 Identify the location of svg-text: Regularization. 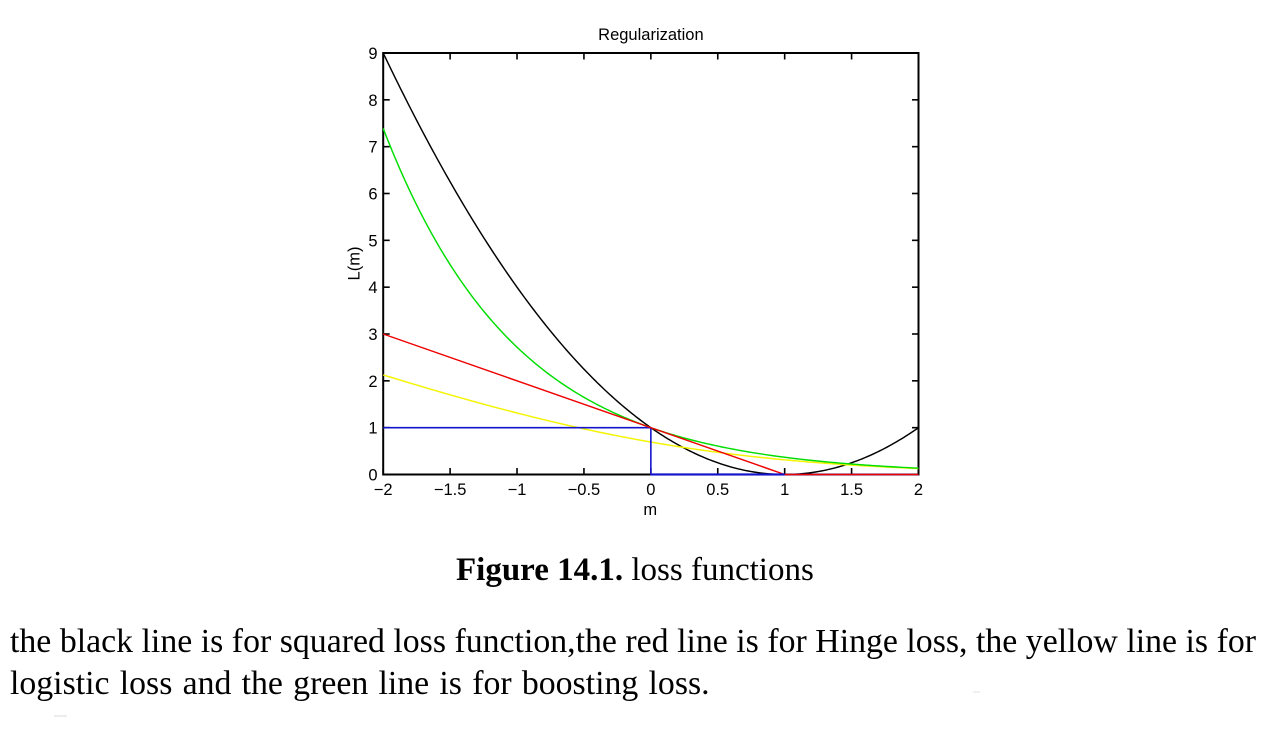
(650, 35).